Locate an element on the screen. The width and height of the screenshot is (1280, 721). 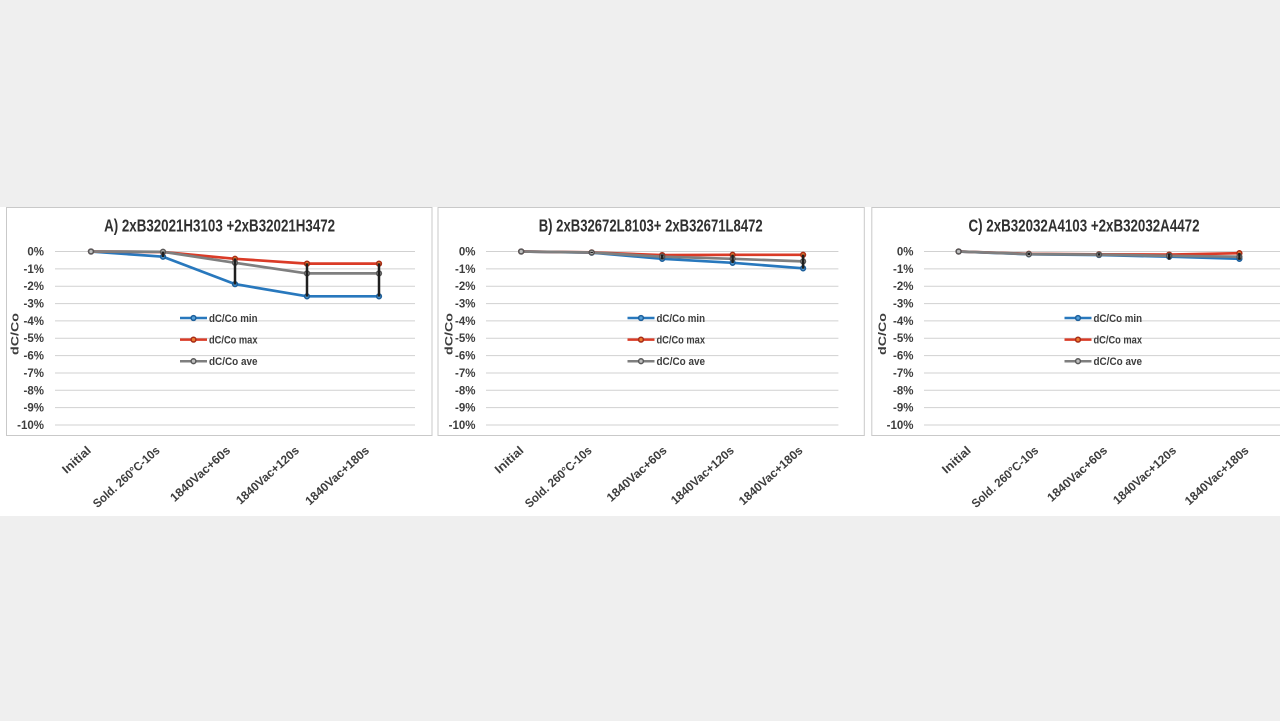
svg-text:B) 2xB32672L8103+ 2xB32671L847: B) 2xB32672L8103+ 2xB32671L8472 is located at coordinates (651, 226).